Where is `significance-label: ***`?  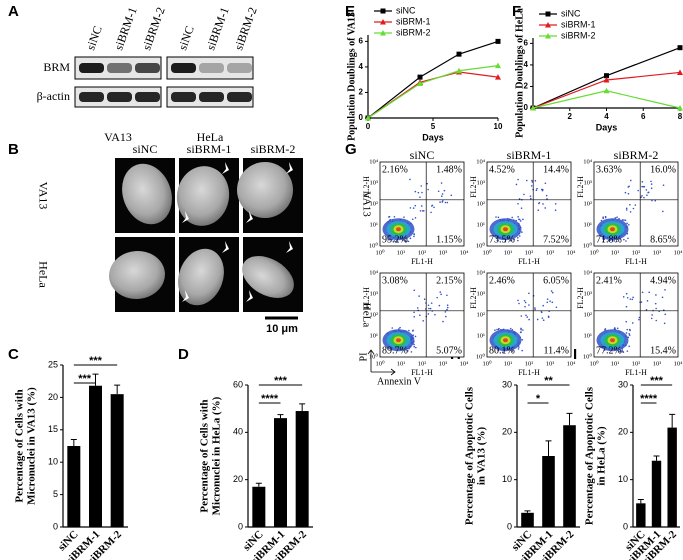
significance-label: *** is located at coordinates (657, 381).